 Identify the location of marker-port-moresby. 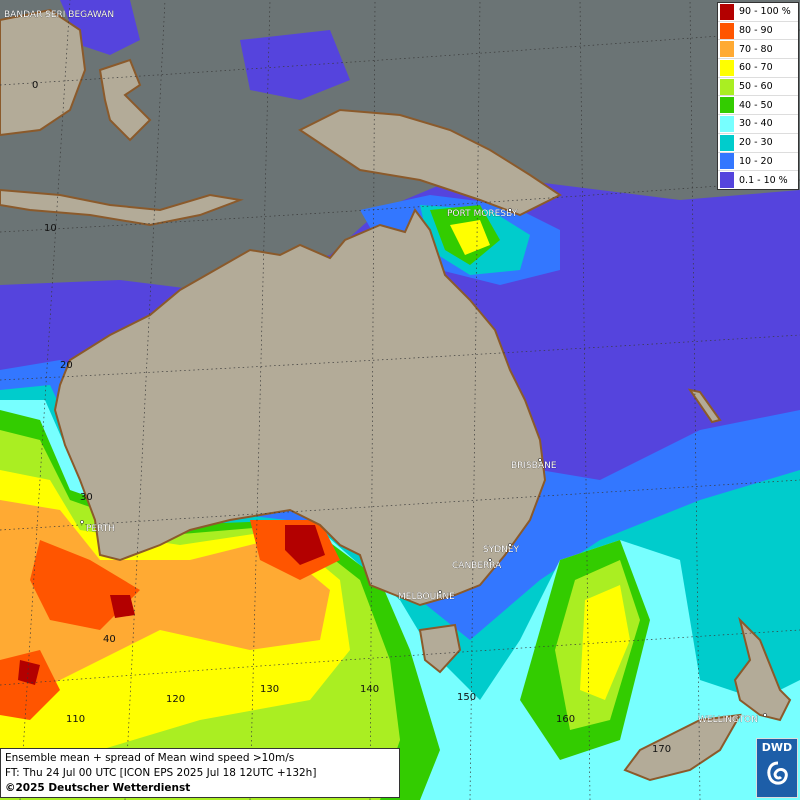
(510, 210).